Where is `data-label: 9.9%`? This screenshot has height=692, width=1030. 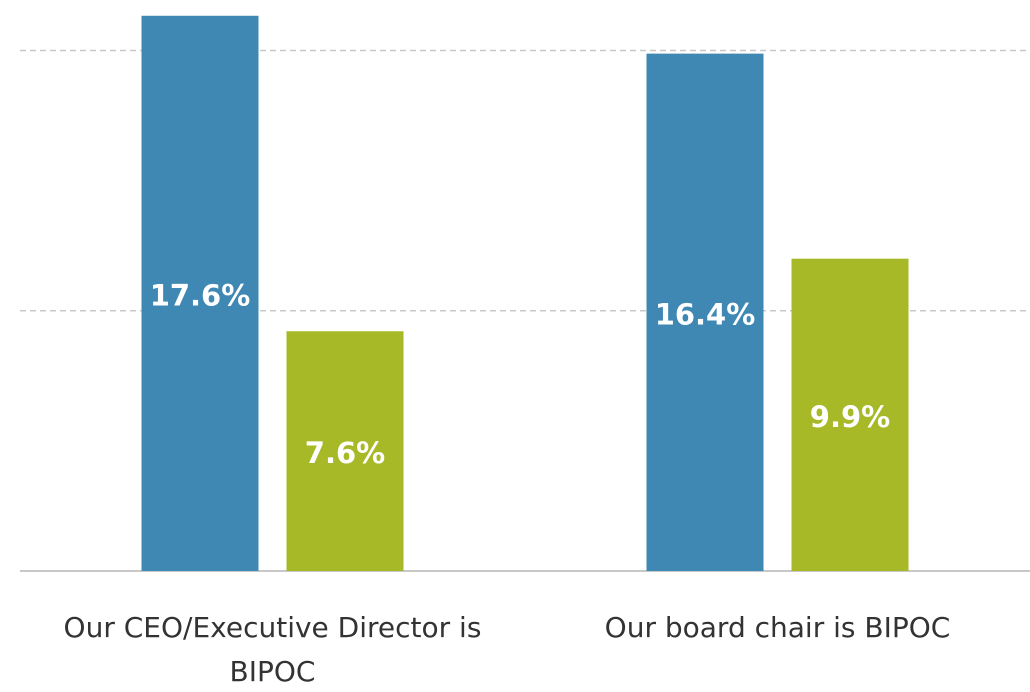
data-label: 9.9% is located at coordinates (850, 417).